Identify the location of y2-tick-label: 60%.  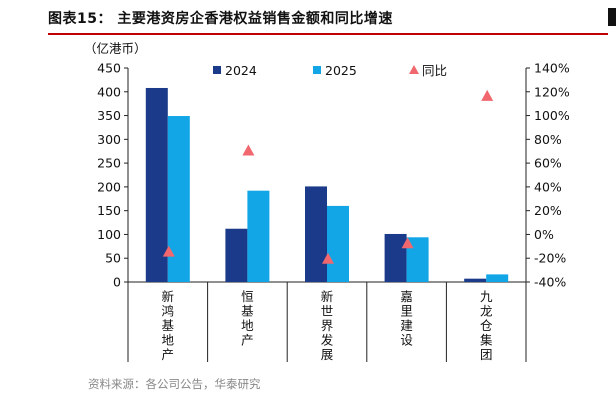
(548, 163).